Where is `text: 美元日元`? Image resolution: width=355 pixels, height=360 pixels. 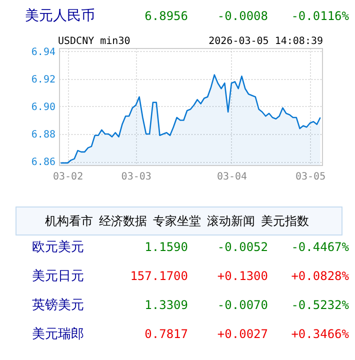
text: 美元日元 is located at coordinates (58, 276).